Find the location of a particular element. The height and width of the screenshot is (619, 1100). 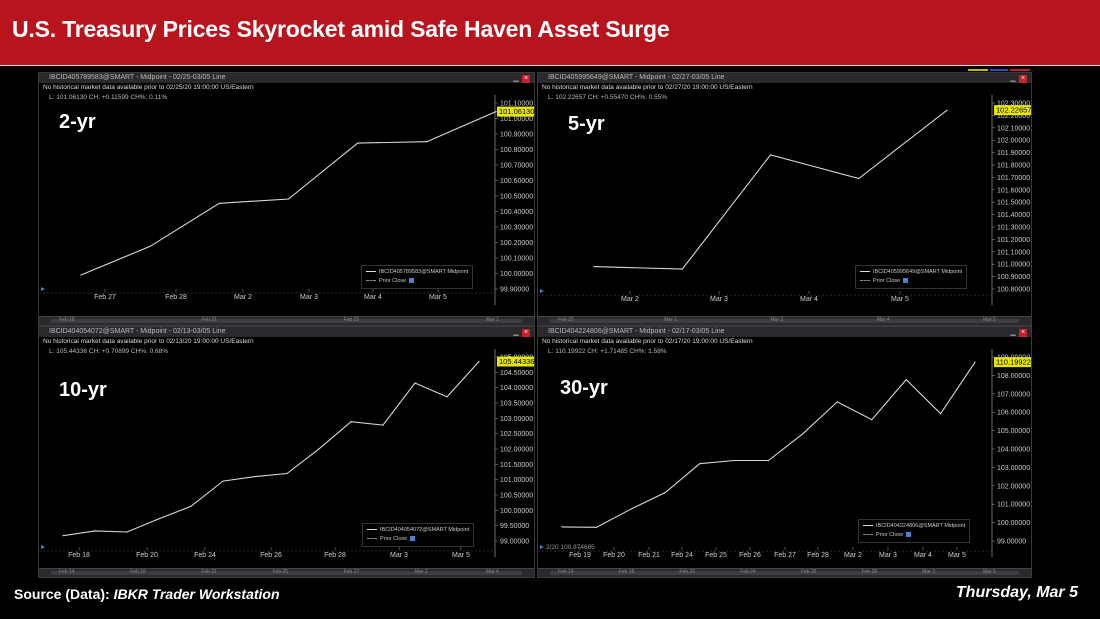

time-scrollbar: Feb 14 Feb 18 Feb 21 Feb 25 Feb 27 Mar 2 Mar 4 is located at coordinates (286, 572).